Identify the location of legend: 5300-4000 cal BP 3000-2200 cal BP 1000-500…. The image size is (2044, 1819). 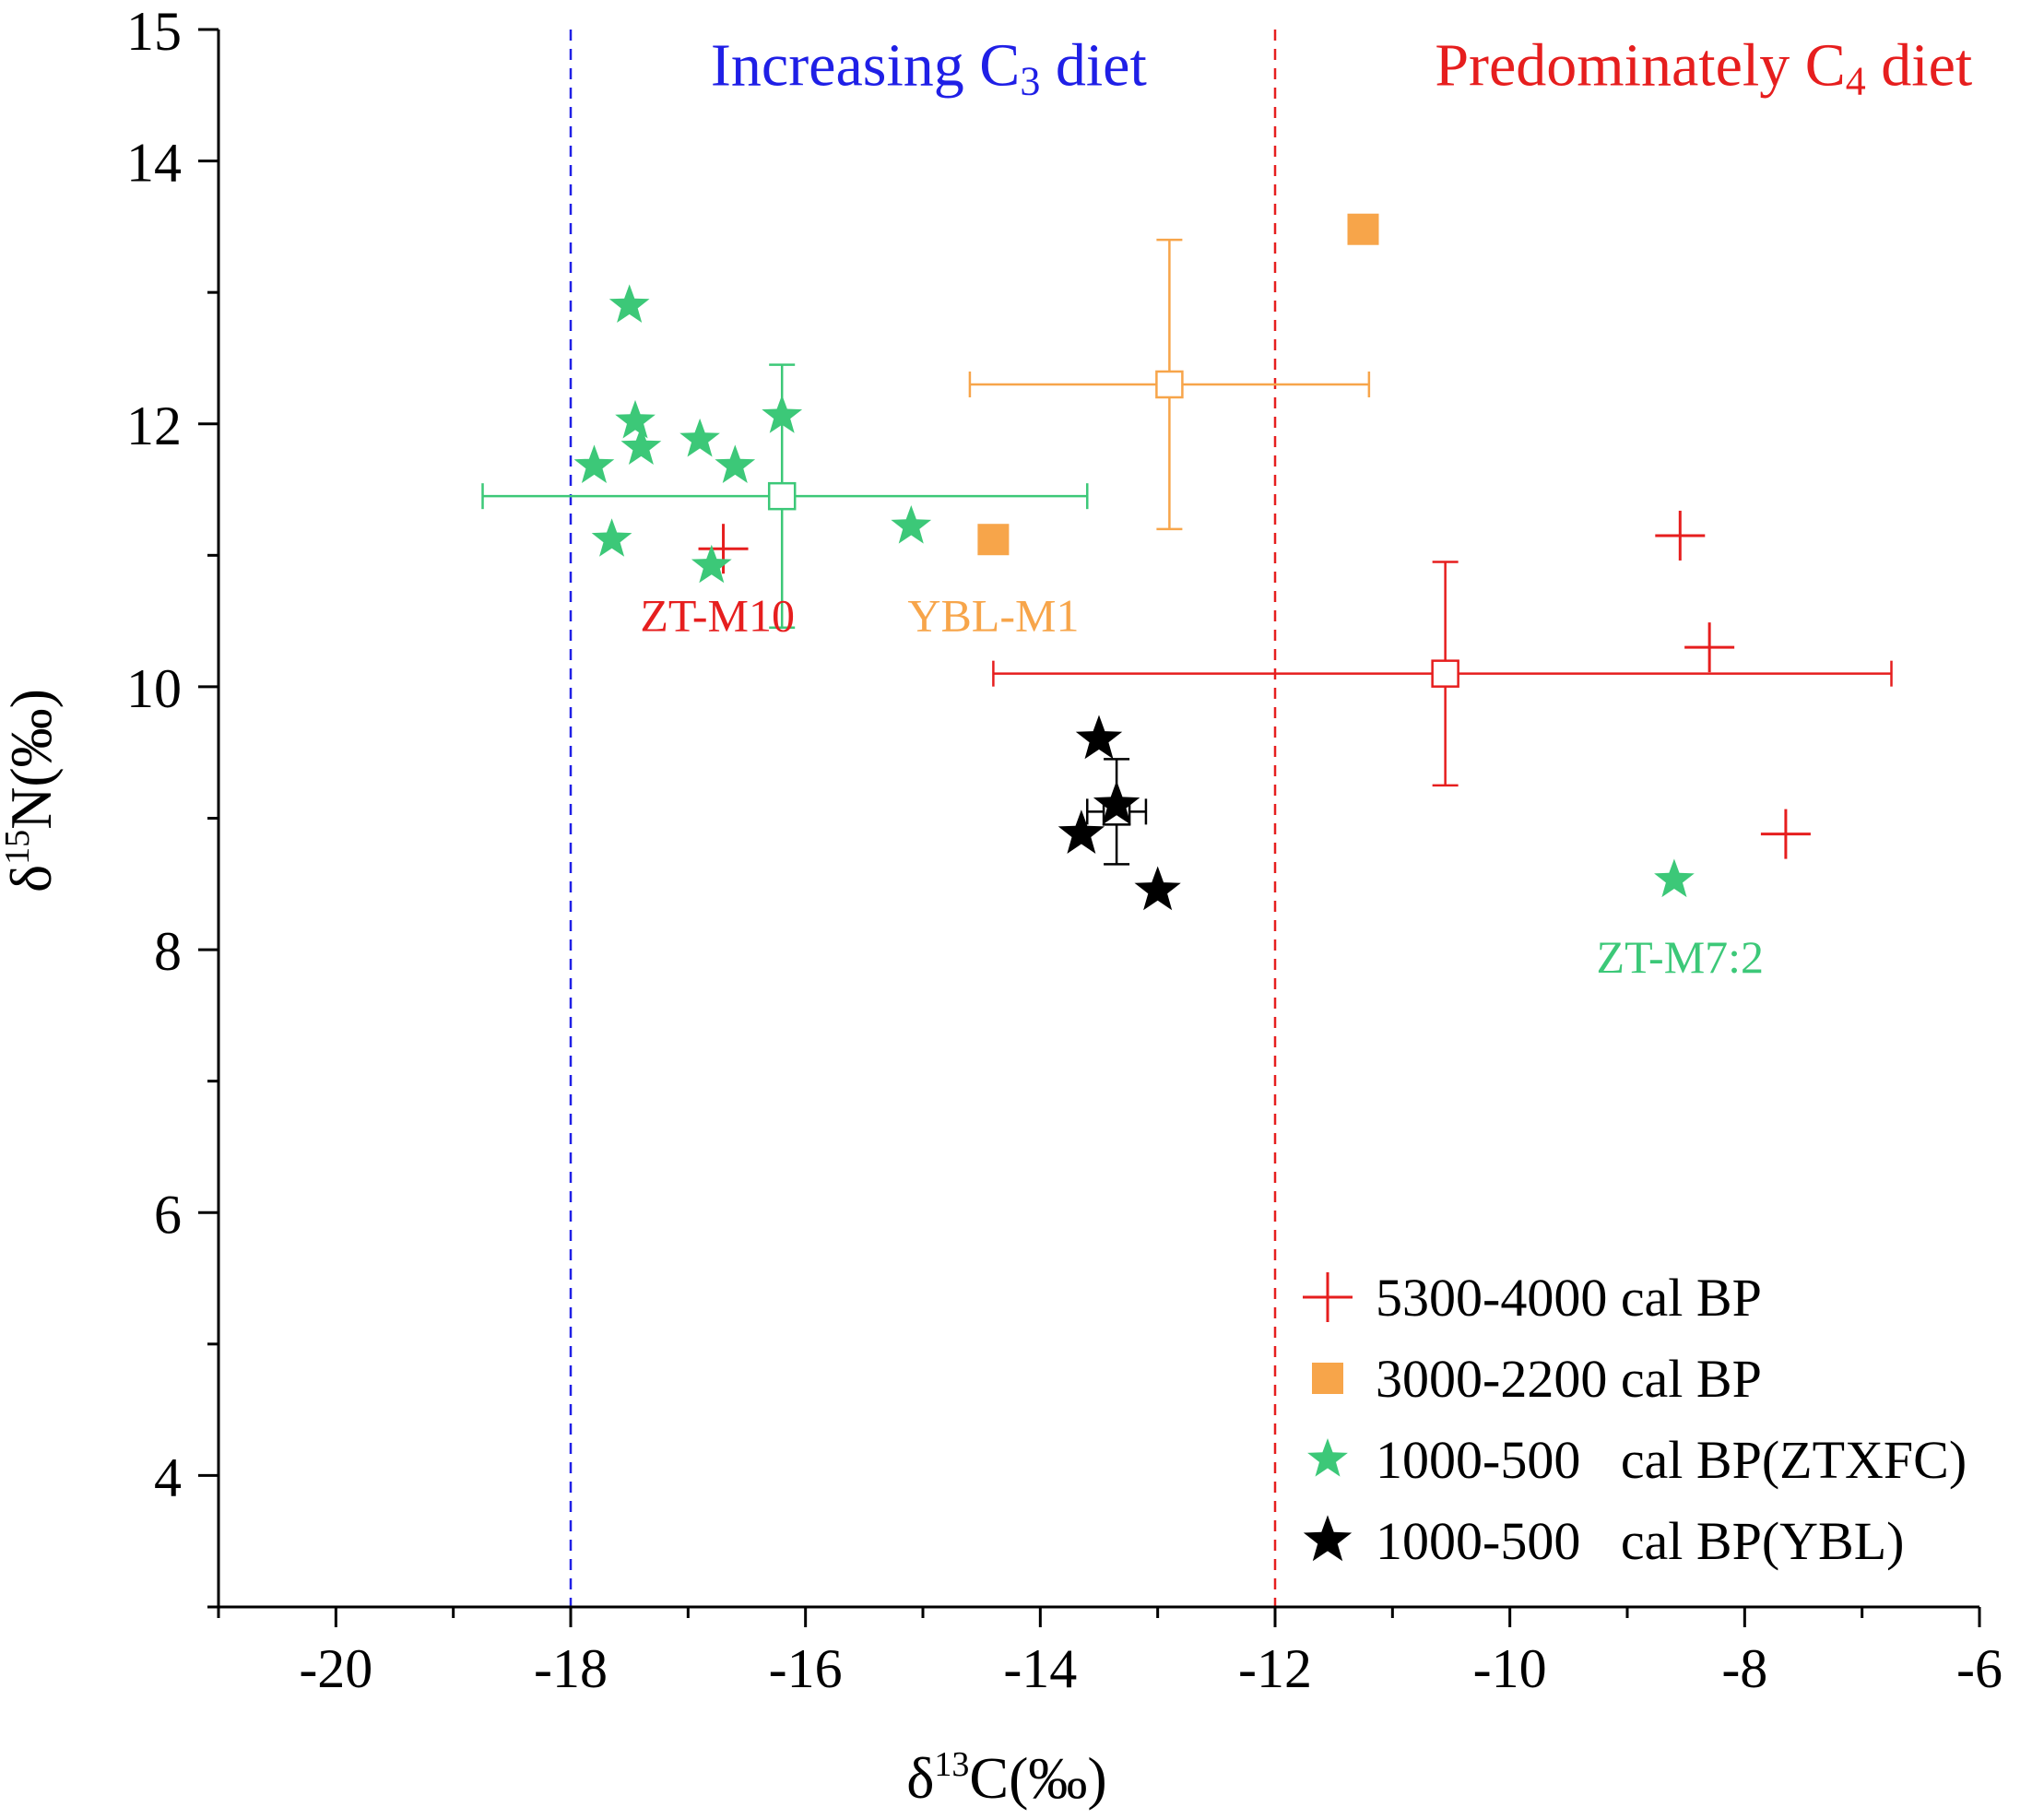
(1635, 1419).